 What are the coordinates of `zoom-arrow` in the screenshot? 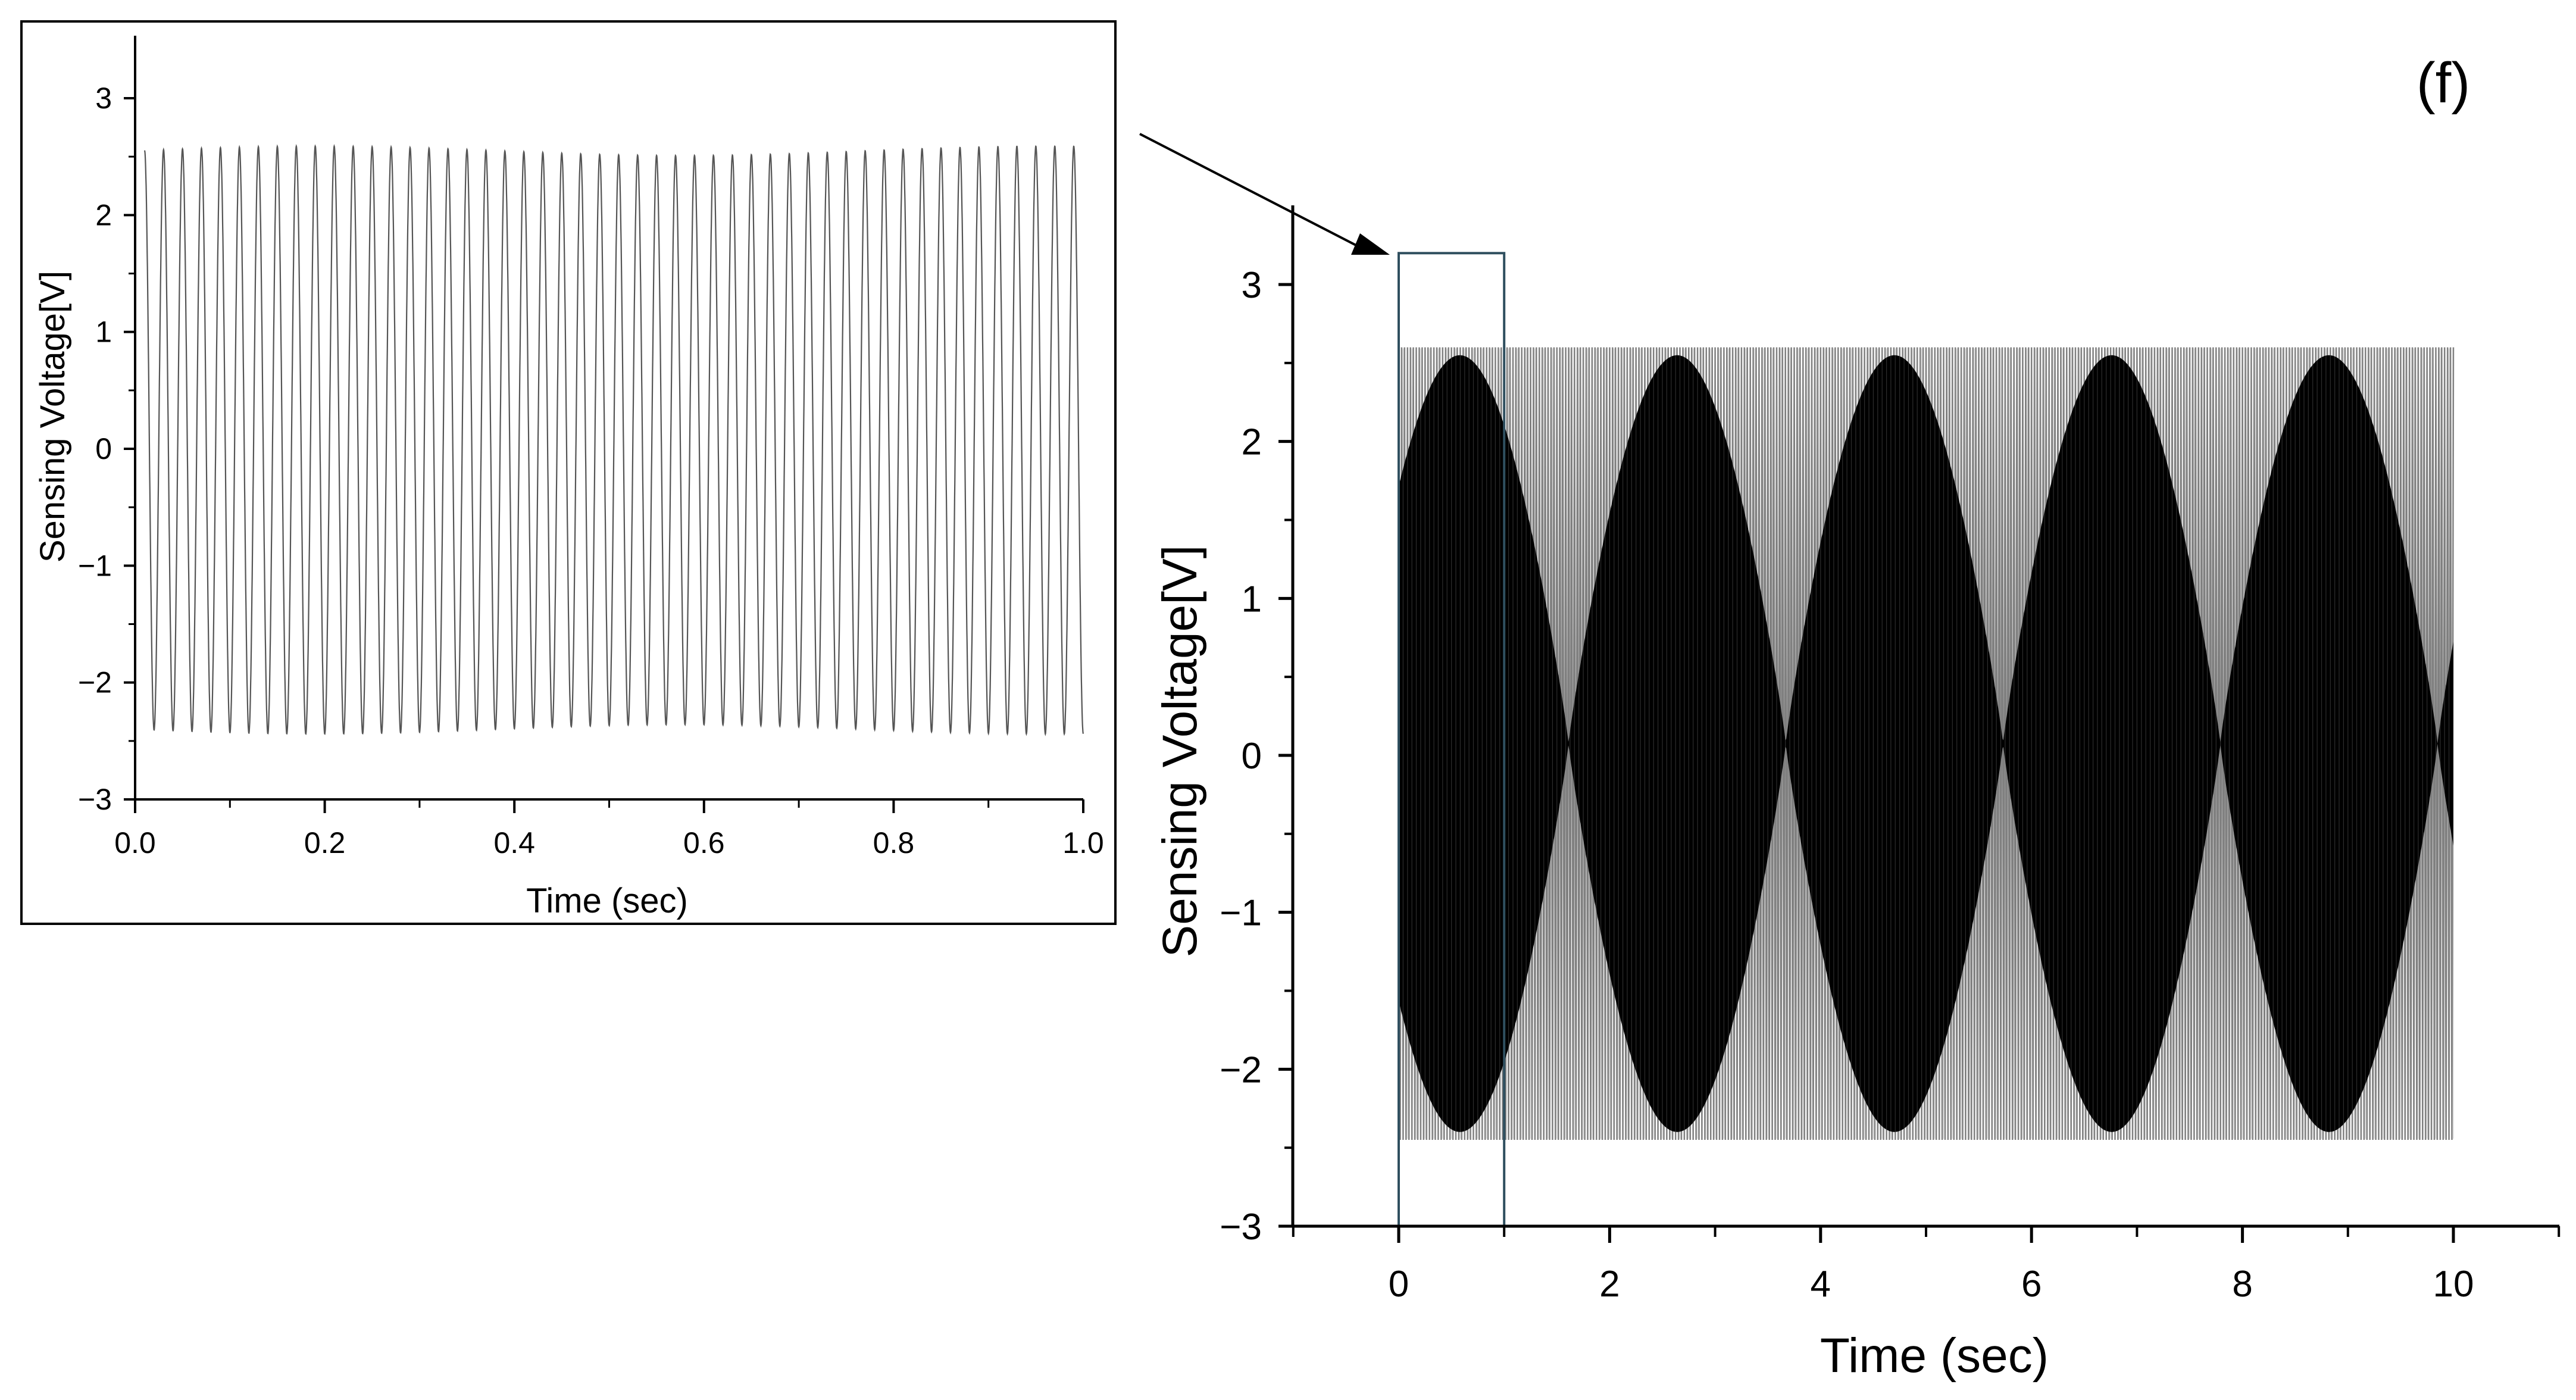 It's located at (1251, 191).